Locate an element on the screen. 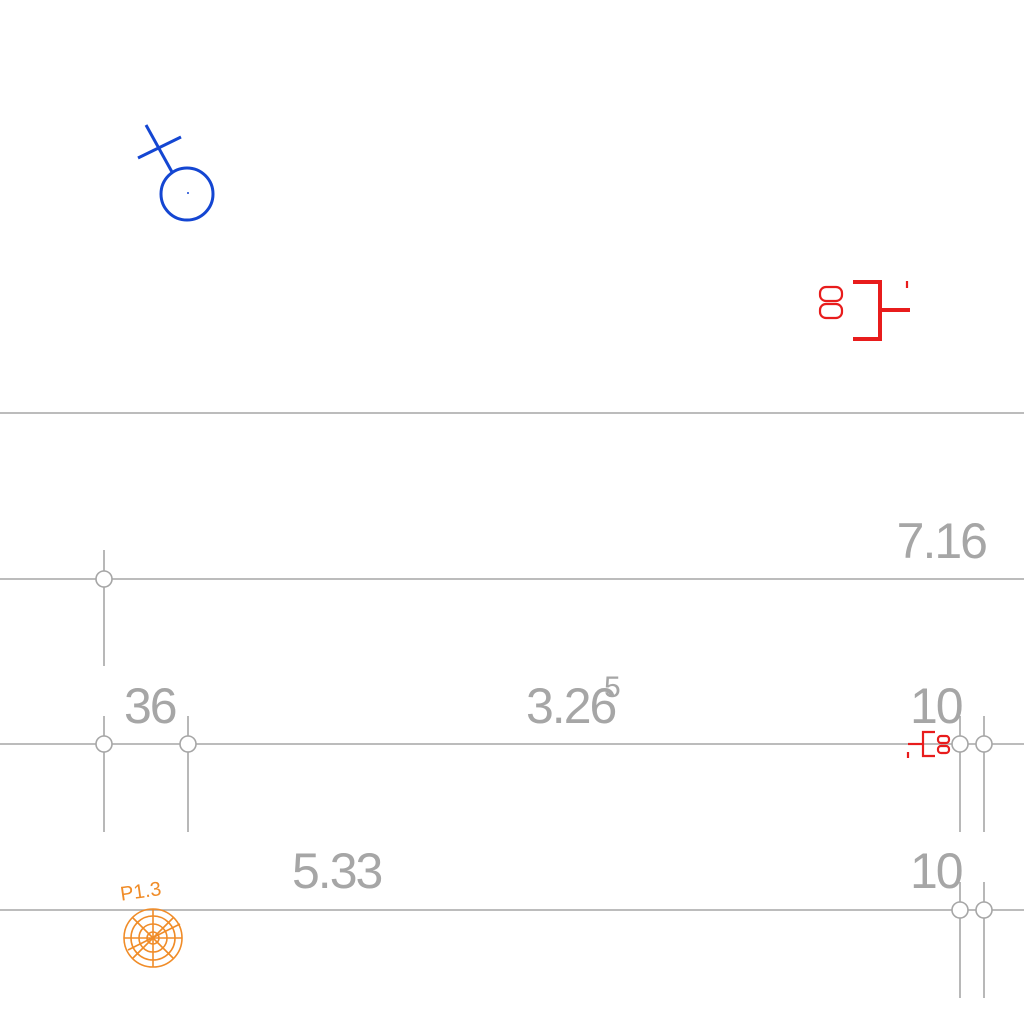 Image resolution: width=1024 pixels, height=1024 pixels. dimension-label: 5.33 is located at coordinates (337, 871).